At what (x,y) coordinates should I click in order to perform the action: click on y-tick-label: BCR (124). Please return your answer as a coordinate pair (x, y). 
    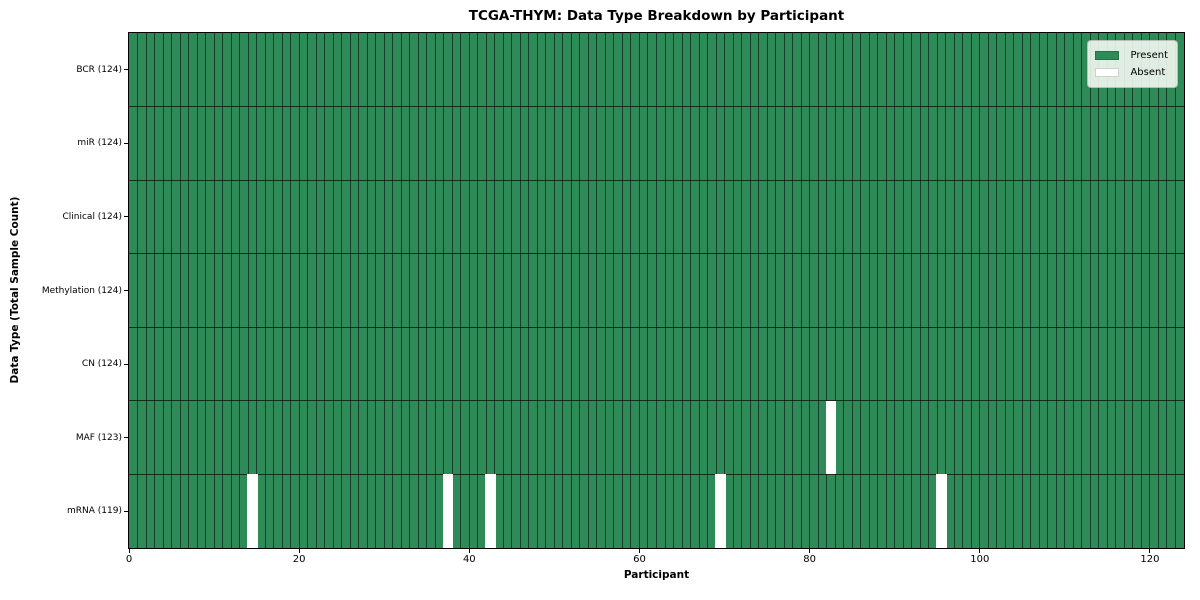
    Looking at the image, I should click on (99, 69).